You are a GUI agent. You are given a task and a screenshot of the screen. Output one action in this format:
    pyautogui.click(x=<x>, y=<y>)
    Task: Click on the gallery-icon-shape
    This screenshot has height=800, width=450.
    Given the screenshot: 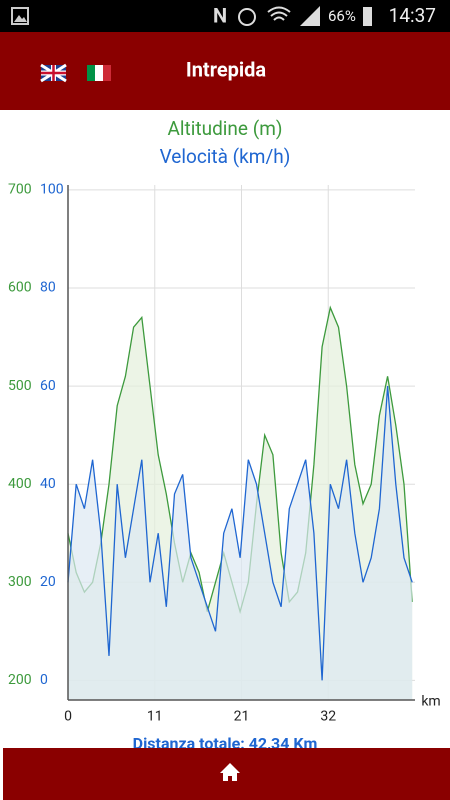 What is the action you would take?
    pyautogui.click(x=20, y=18)
    